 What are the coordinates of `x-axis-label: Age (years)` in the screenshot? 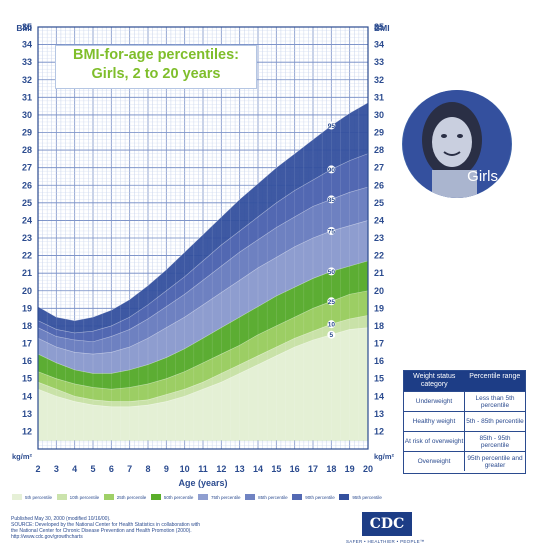 It's located at (202, 483).